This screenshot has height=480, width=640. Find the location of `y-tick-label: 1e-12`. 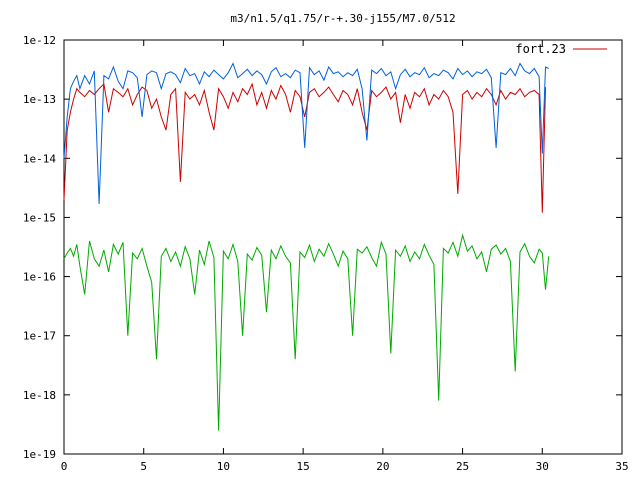

y-tick-label: 1e-12 is located at coordinates (39, 40).